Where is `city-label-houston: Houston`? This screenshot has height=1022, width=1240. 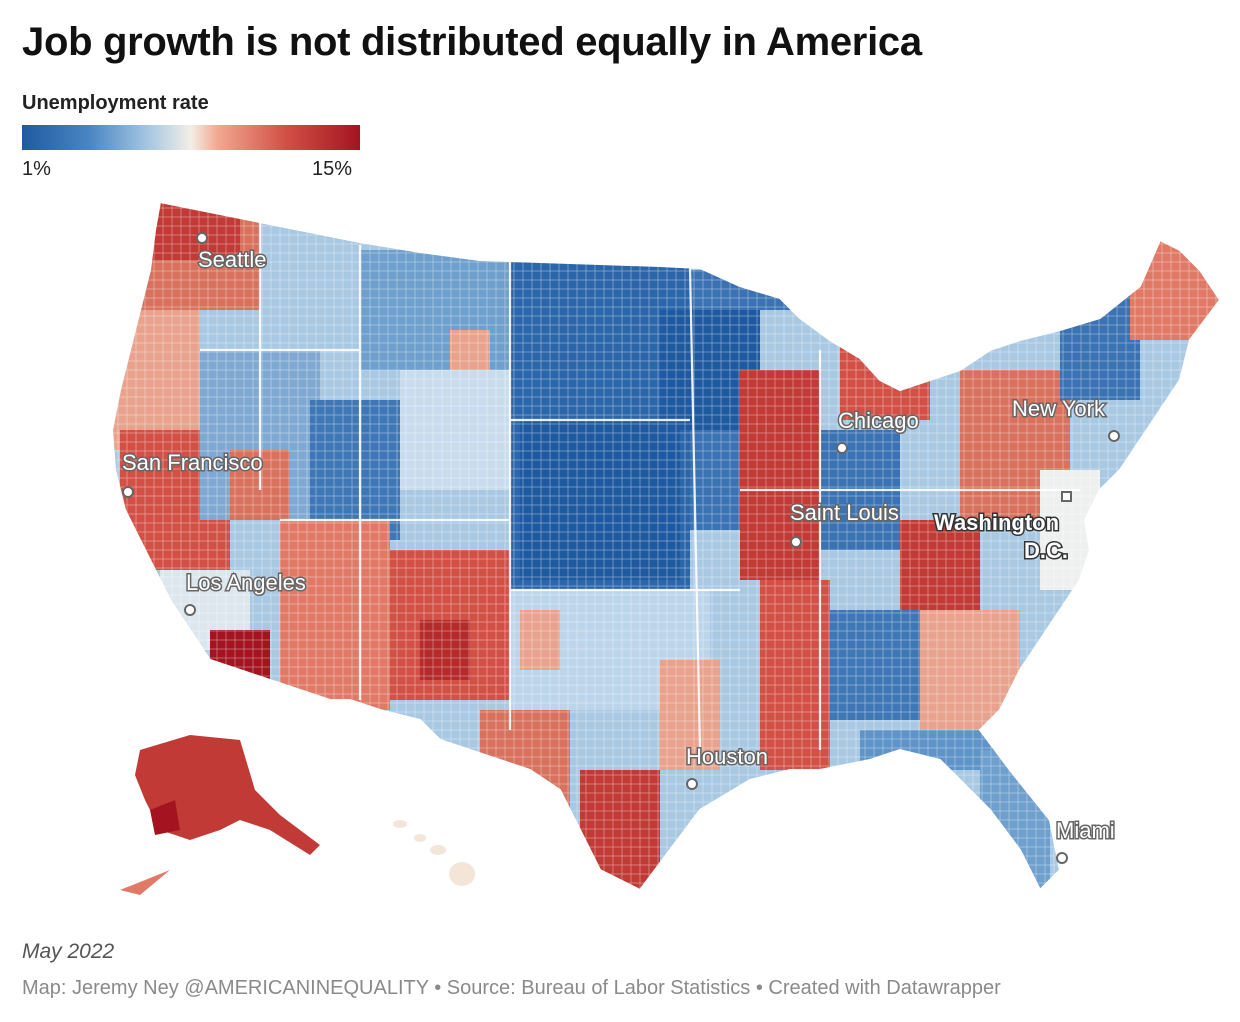
city-label-houston: Houston is located at coordinates (727, 756).